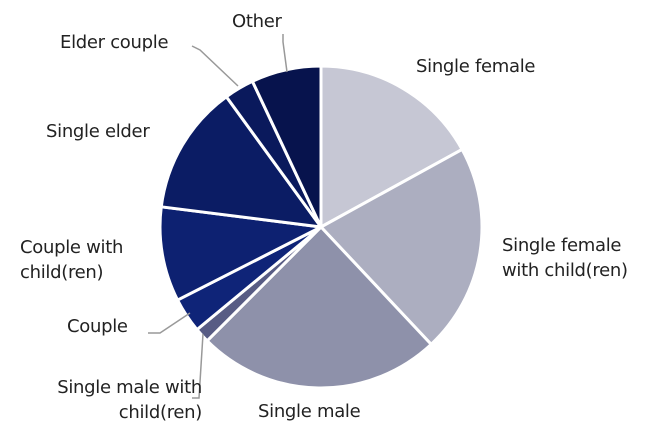 This screenshot has width=651, height=425. What do you see at coordinates (565, 258) in the screenshot?
I see `slice-label: Single female with child(ren)` at bounding box center [565, 258].